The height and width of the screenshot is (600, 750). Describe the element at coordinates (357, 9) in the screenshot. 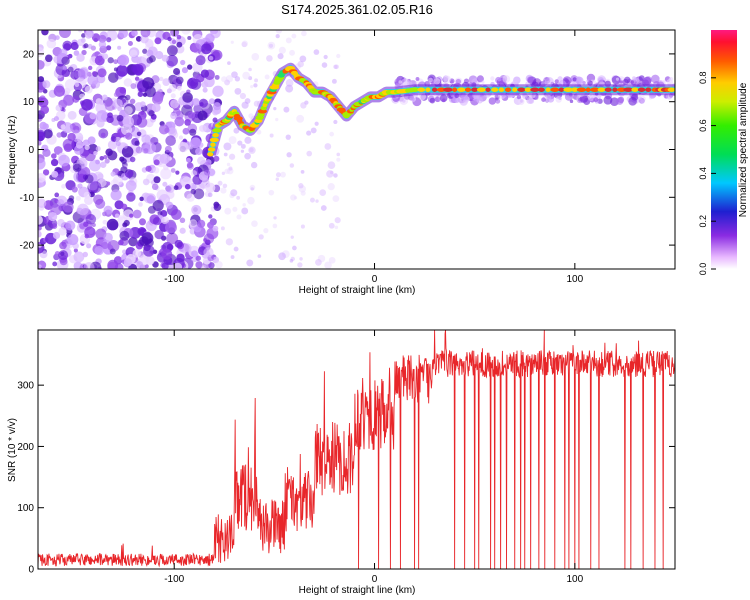

I see `chart-title: S174.2025.361.02.05.R16` at that location.